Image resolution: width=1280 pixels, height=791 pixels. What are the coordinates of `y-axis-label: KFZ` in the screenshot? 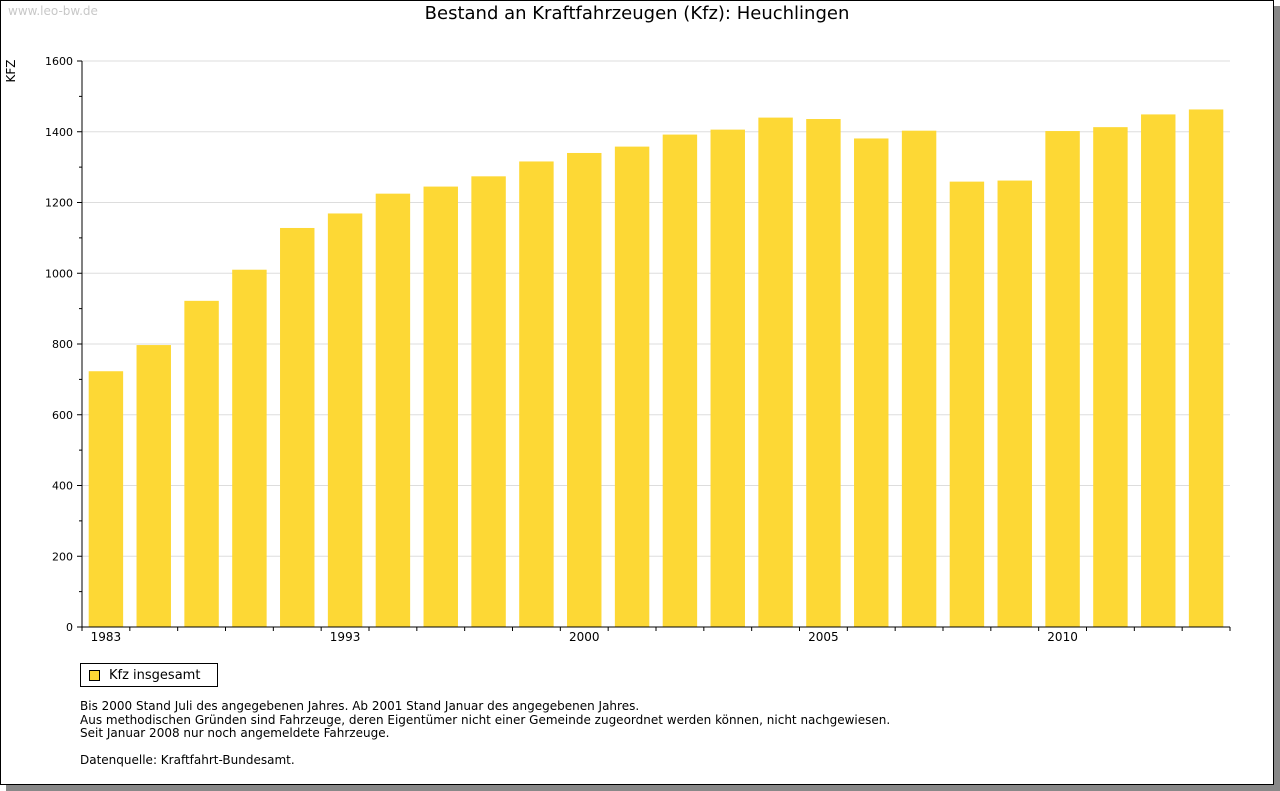 It's located at (11, 71).